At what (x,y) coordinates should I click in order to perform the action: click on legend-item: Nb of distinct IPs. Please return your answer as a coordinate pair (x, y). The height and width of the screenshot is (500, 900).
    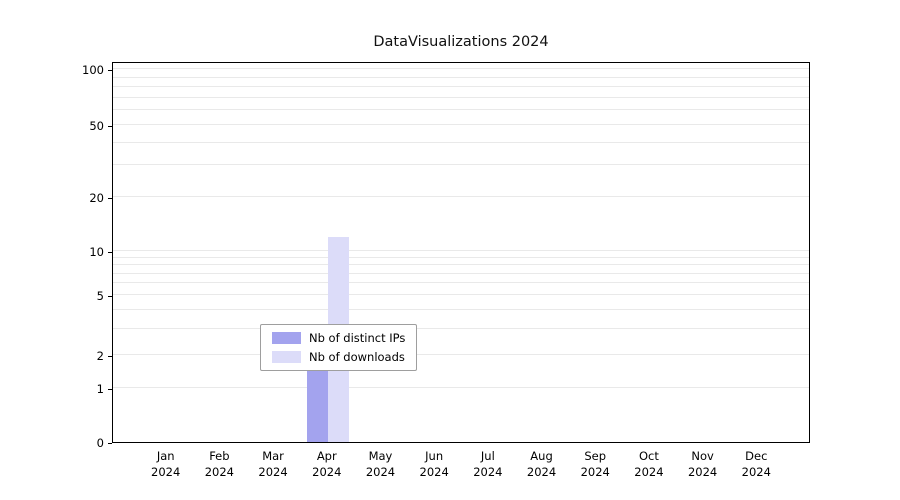
    Looking at the image, I should click on (338, 338).